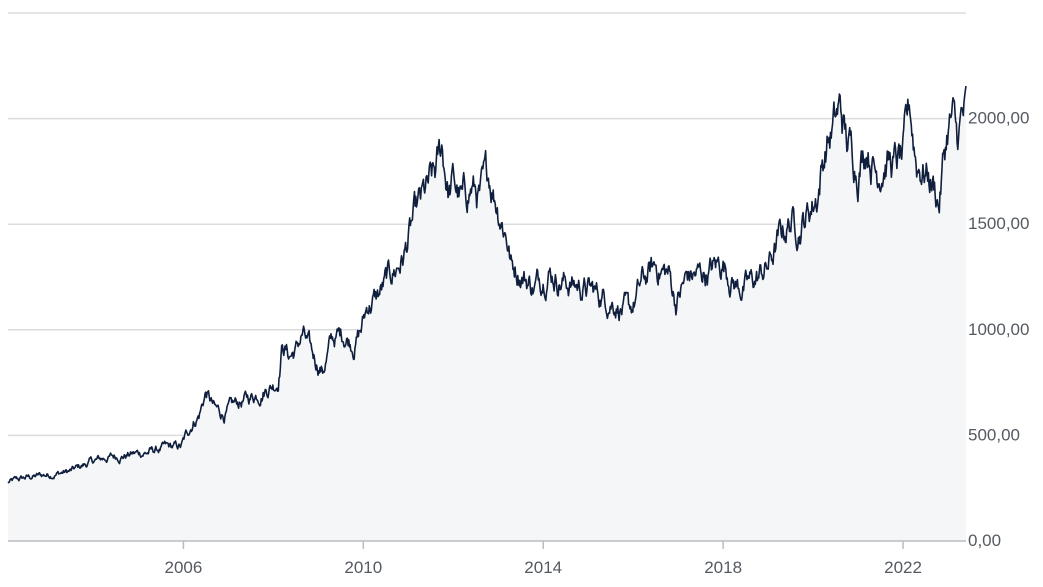 The image size is (1043, 587). I want to click on x-tick-label: 2006, so click(183, 567).